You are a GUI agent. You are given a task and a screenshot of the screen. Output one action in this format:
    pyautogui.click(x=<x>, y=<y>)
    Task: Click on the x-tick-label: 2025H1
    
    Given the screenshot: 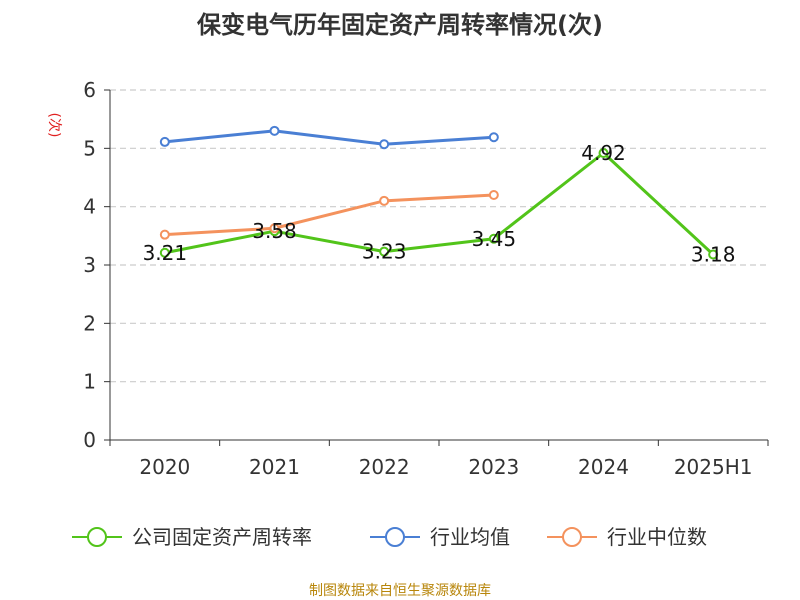 What is the action you would take?
    pyautogui.click(x=713, y=467)
    